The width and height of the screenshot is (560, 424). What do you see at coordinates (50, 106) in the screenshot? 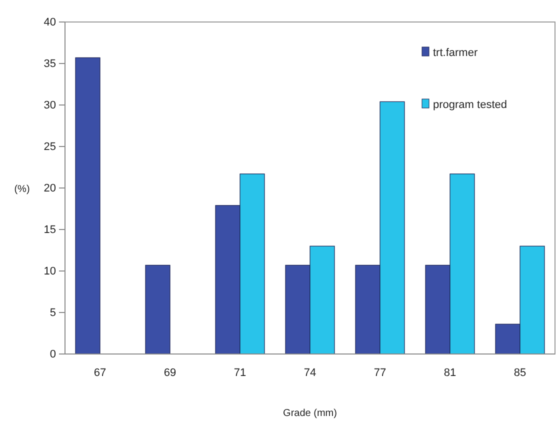
I see `y-tick-label: 30` at bounding box center [50, 106].